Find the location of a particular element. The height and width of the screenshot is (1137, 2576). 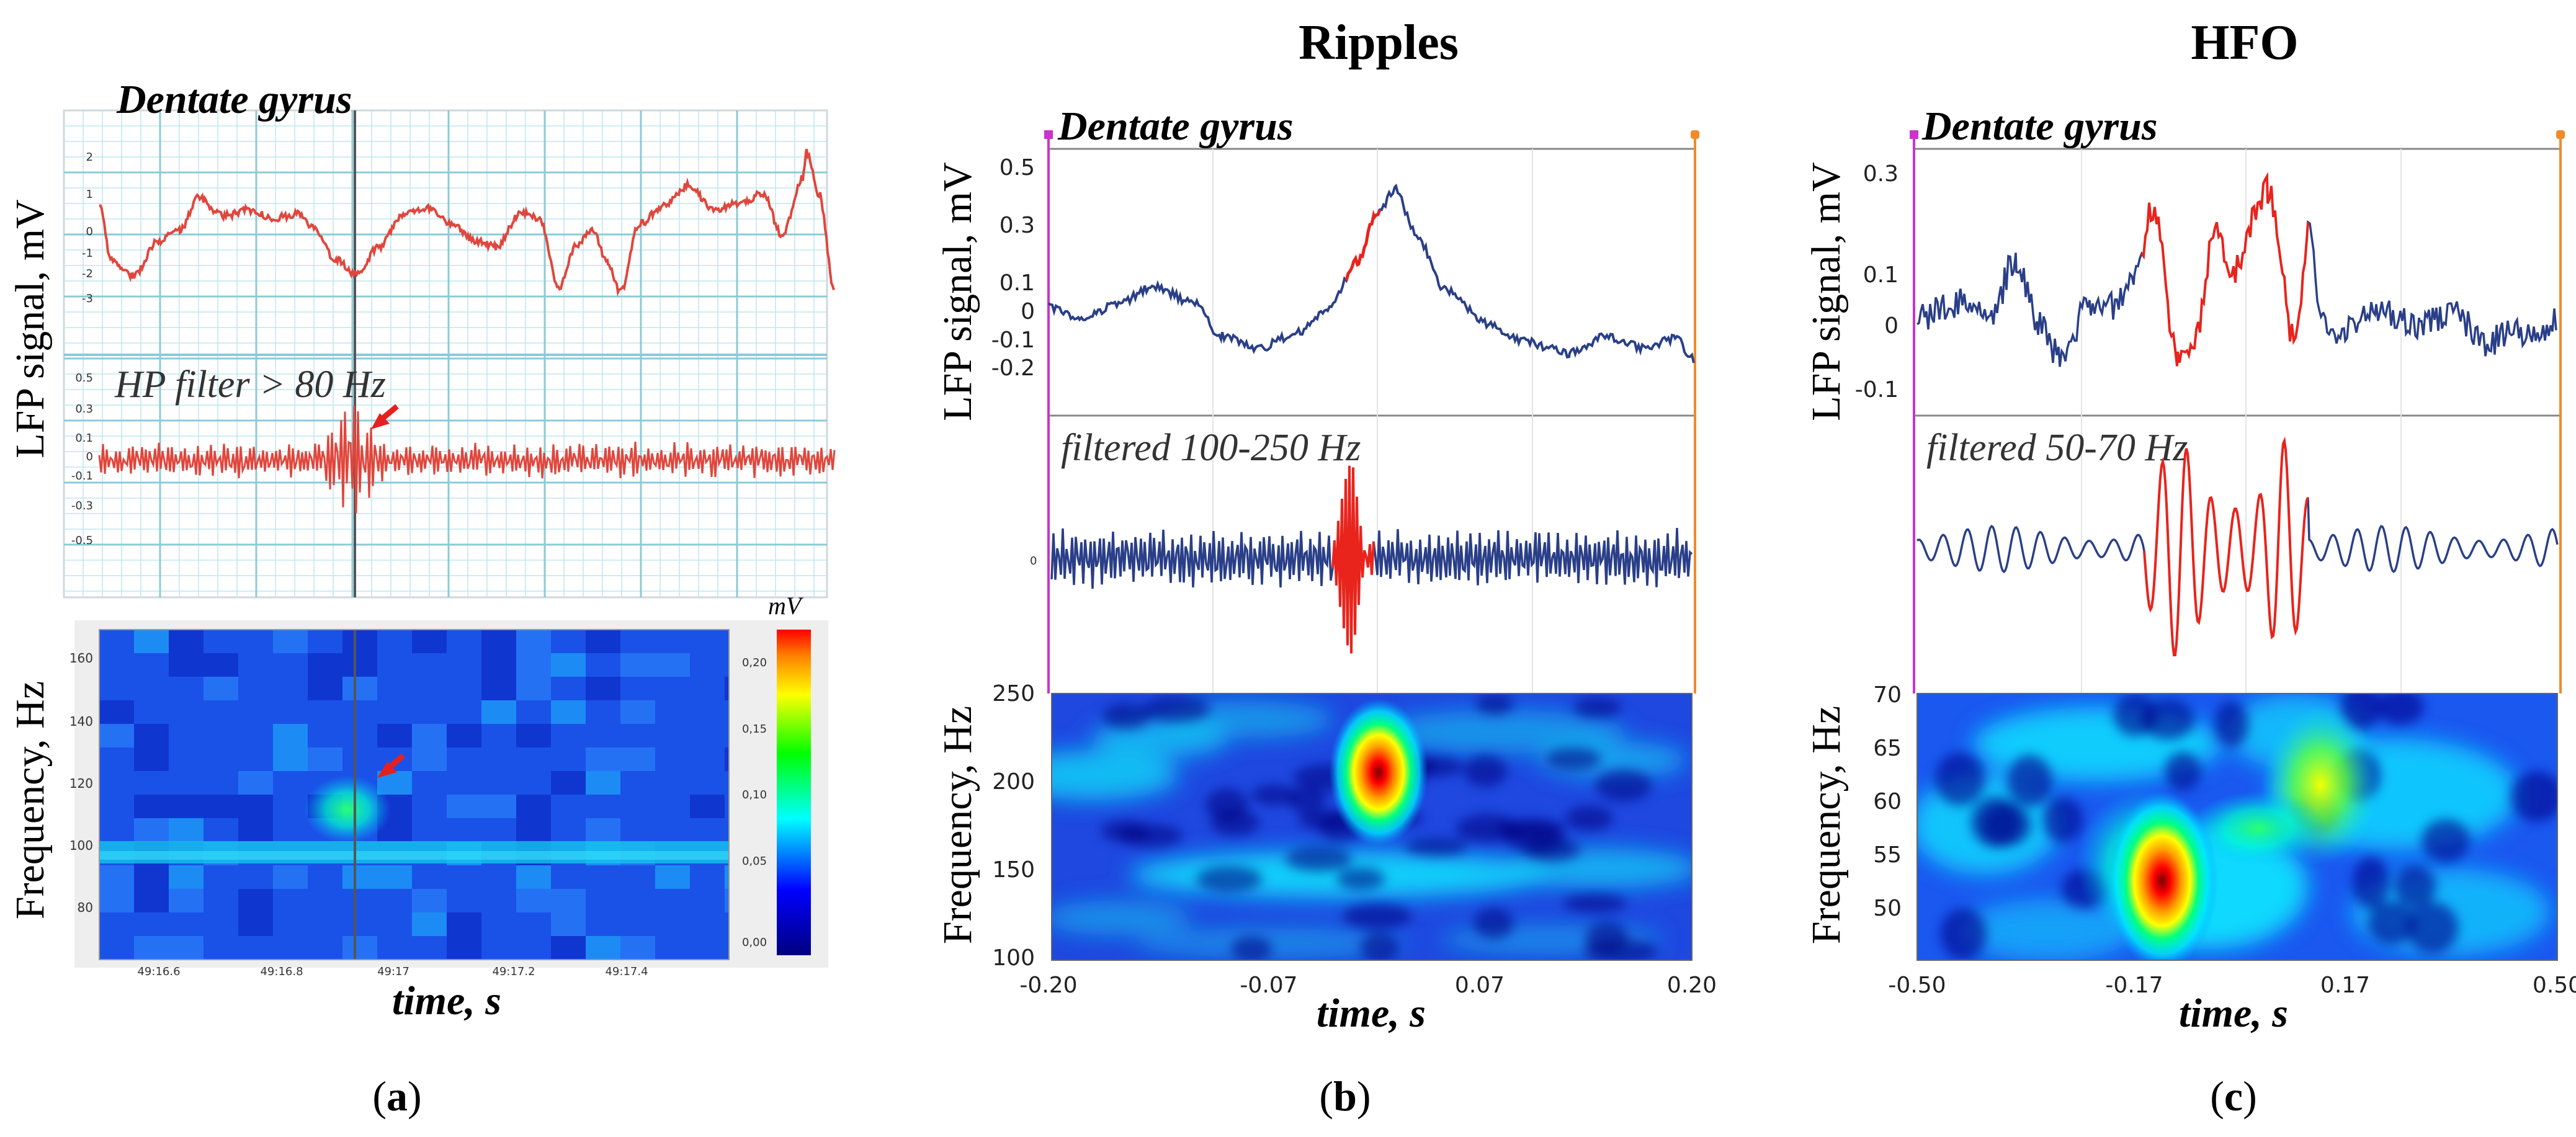

panel-c-signal-title: Dentate gyrus is located at coordinates (2039, 127).